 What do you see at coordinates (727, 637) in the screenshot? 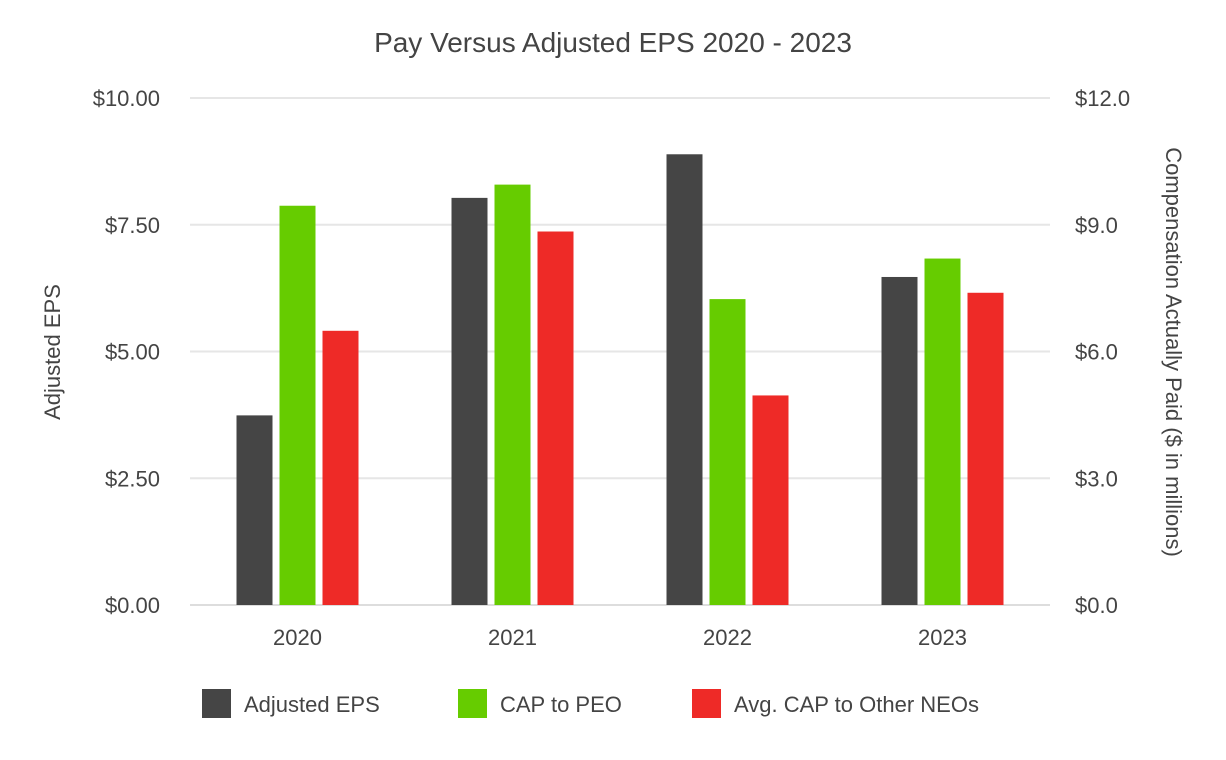
I see `x-tick-label: 2022` at bounding box center [727, 637].